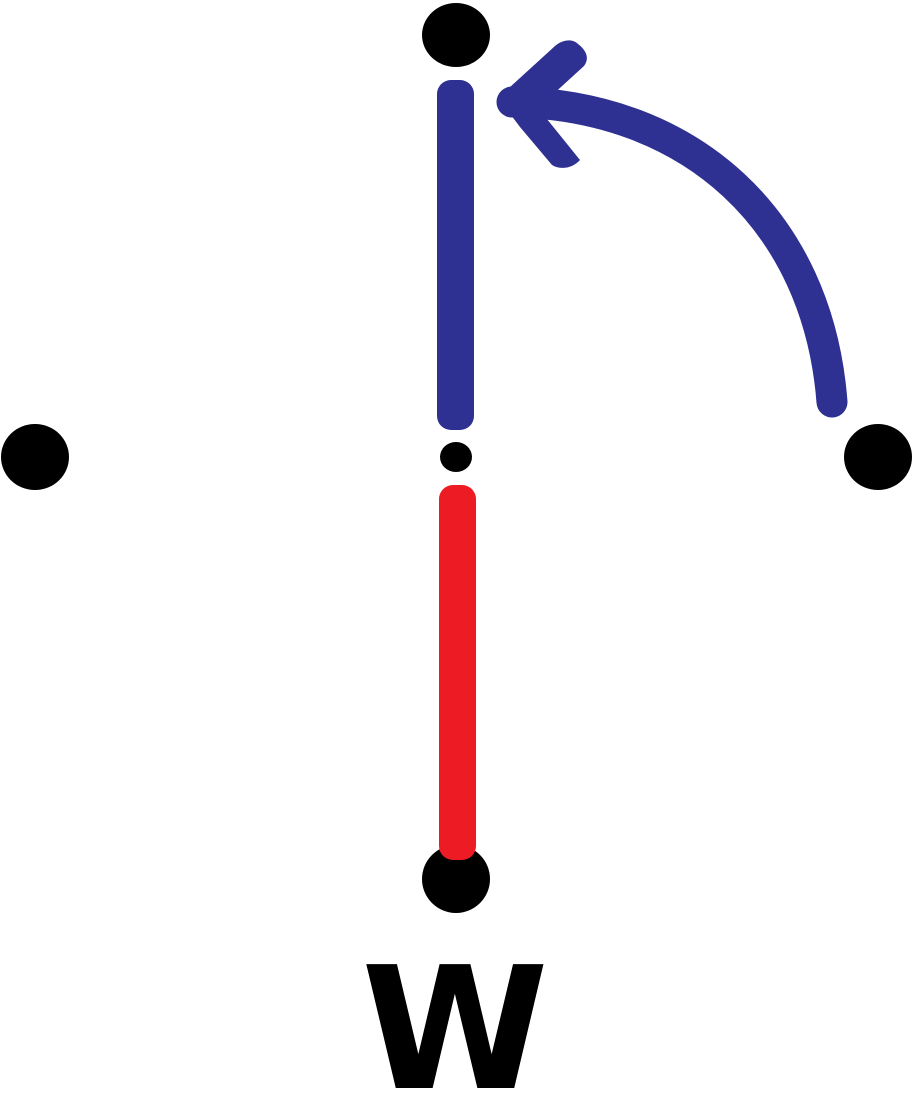 This screenshot has width=913, height=1094. Describe the element at coordinates (456, 879) in the screenshot. I see `south-dot` at that location.